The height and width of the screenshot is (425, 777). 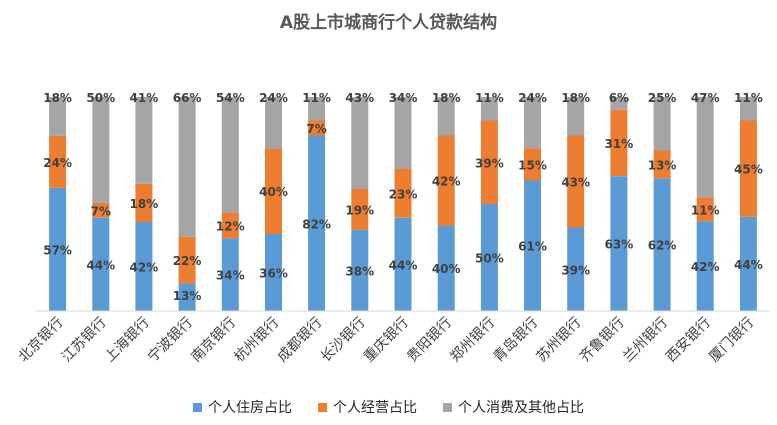 I want to click on label-housing-6: 82%, so click(x=316, y=224).